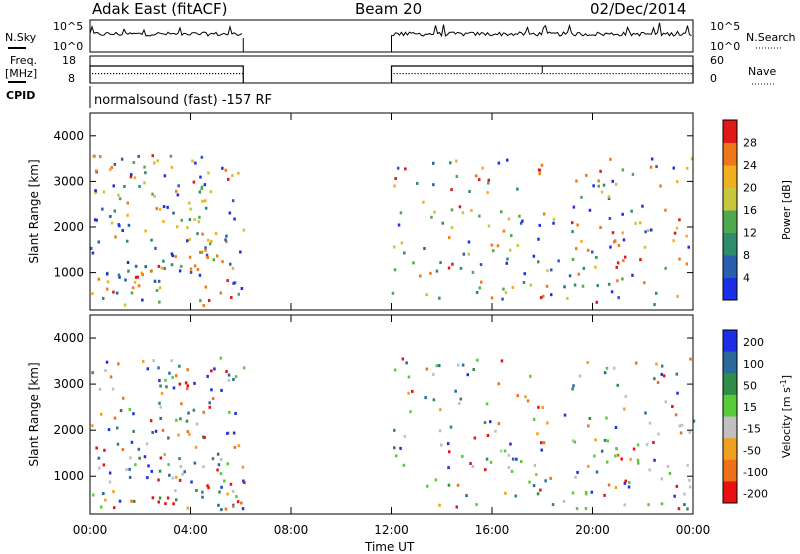  What do you see at coordinates (166, 74) in the screenshot?
I see `freq-trace` at bounding box center [166, 74].